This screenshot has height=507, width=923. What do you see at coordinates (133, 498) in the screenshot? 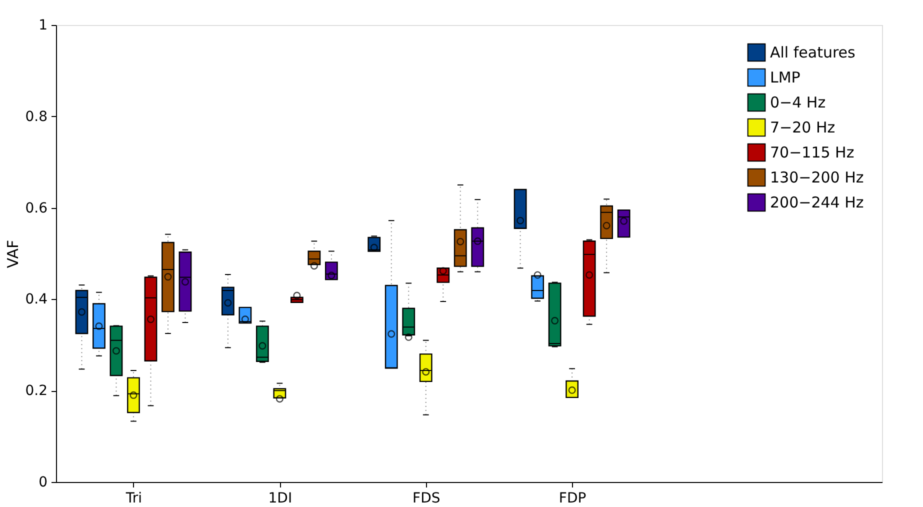
I see `x-tick-label: Tri` at bounding box center [133, 498].